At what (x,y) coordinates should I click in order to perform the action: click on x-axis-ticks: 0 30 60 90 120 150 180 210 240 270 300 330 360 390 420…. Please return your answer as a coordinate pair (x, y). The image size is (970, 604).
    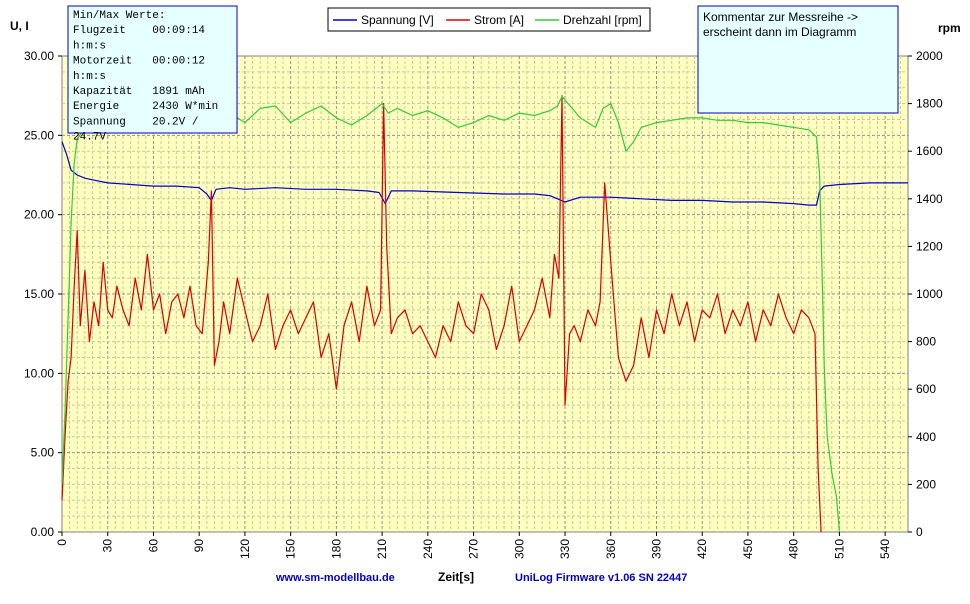
    Looking at the image, I should click on (473, 545).